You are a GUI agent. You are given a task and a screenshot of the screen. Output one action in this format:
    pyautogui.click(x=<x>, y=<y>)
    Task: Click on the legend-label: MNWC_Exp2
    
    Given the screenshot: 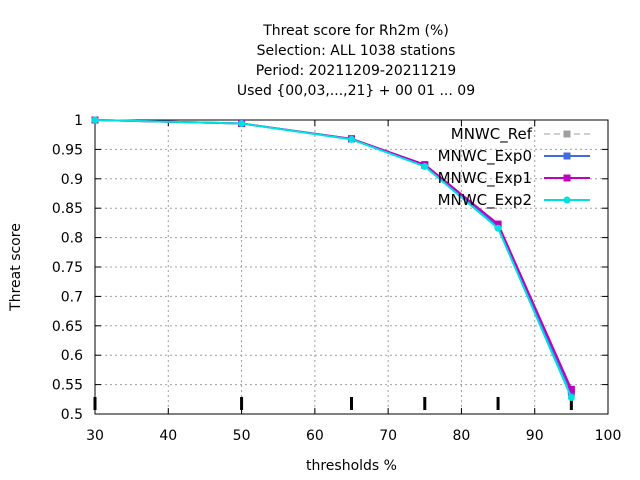 What is the action you would take?
    pyautogui.click(x=485, y=200)
    